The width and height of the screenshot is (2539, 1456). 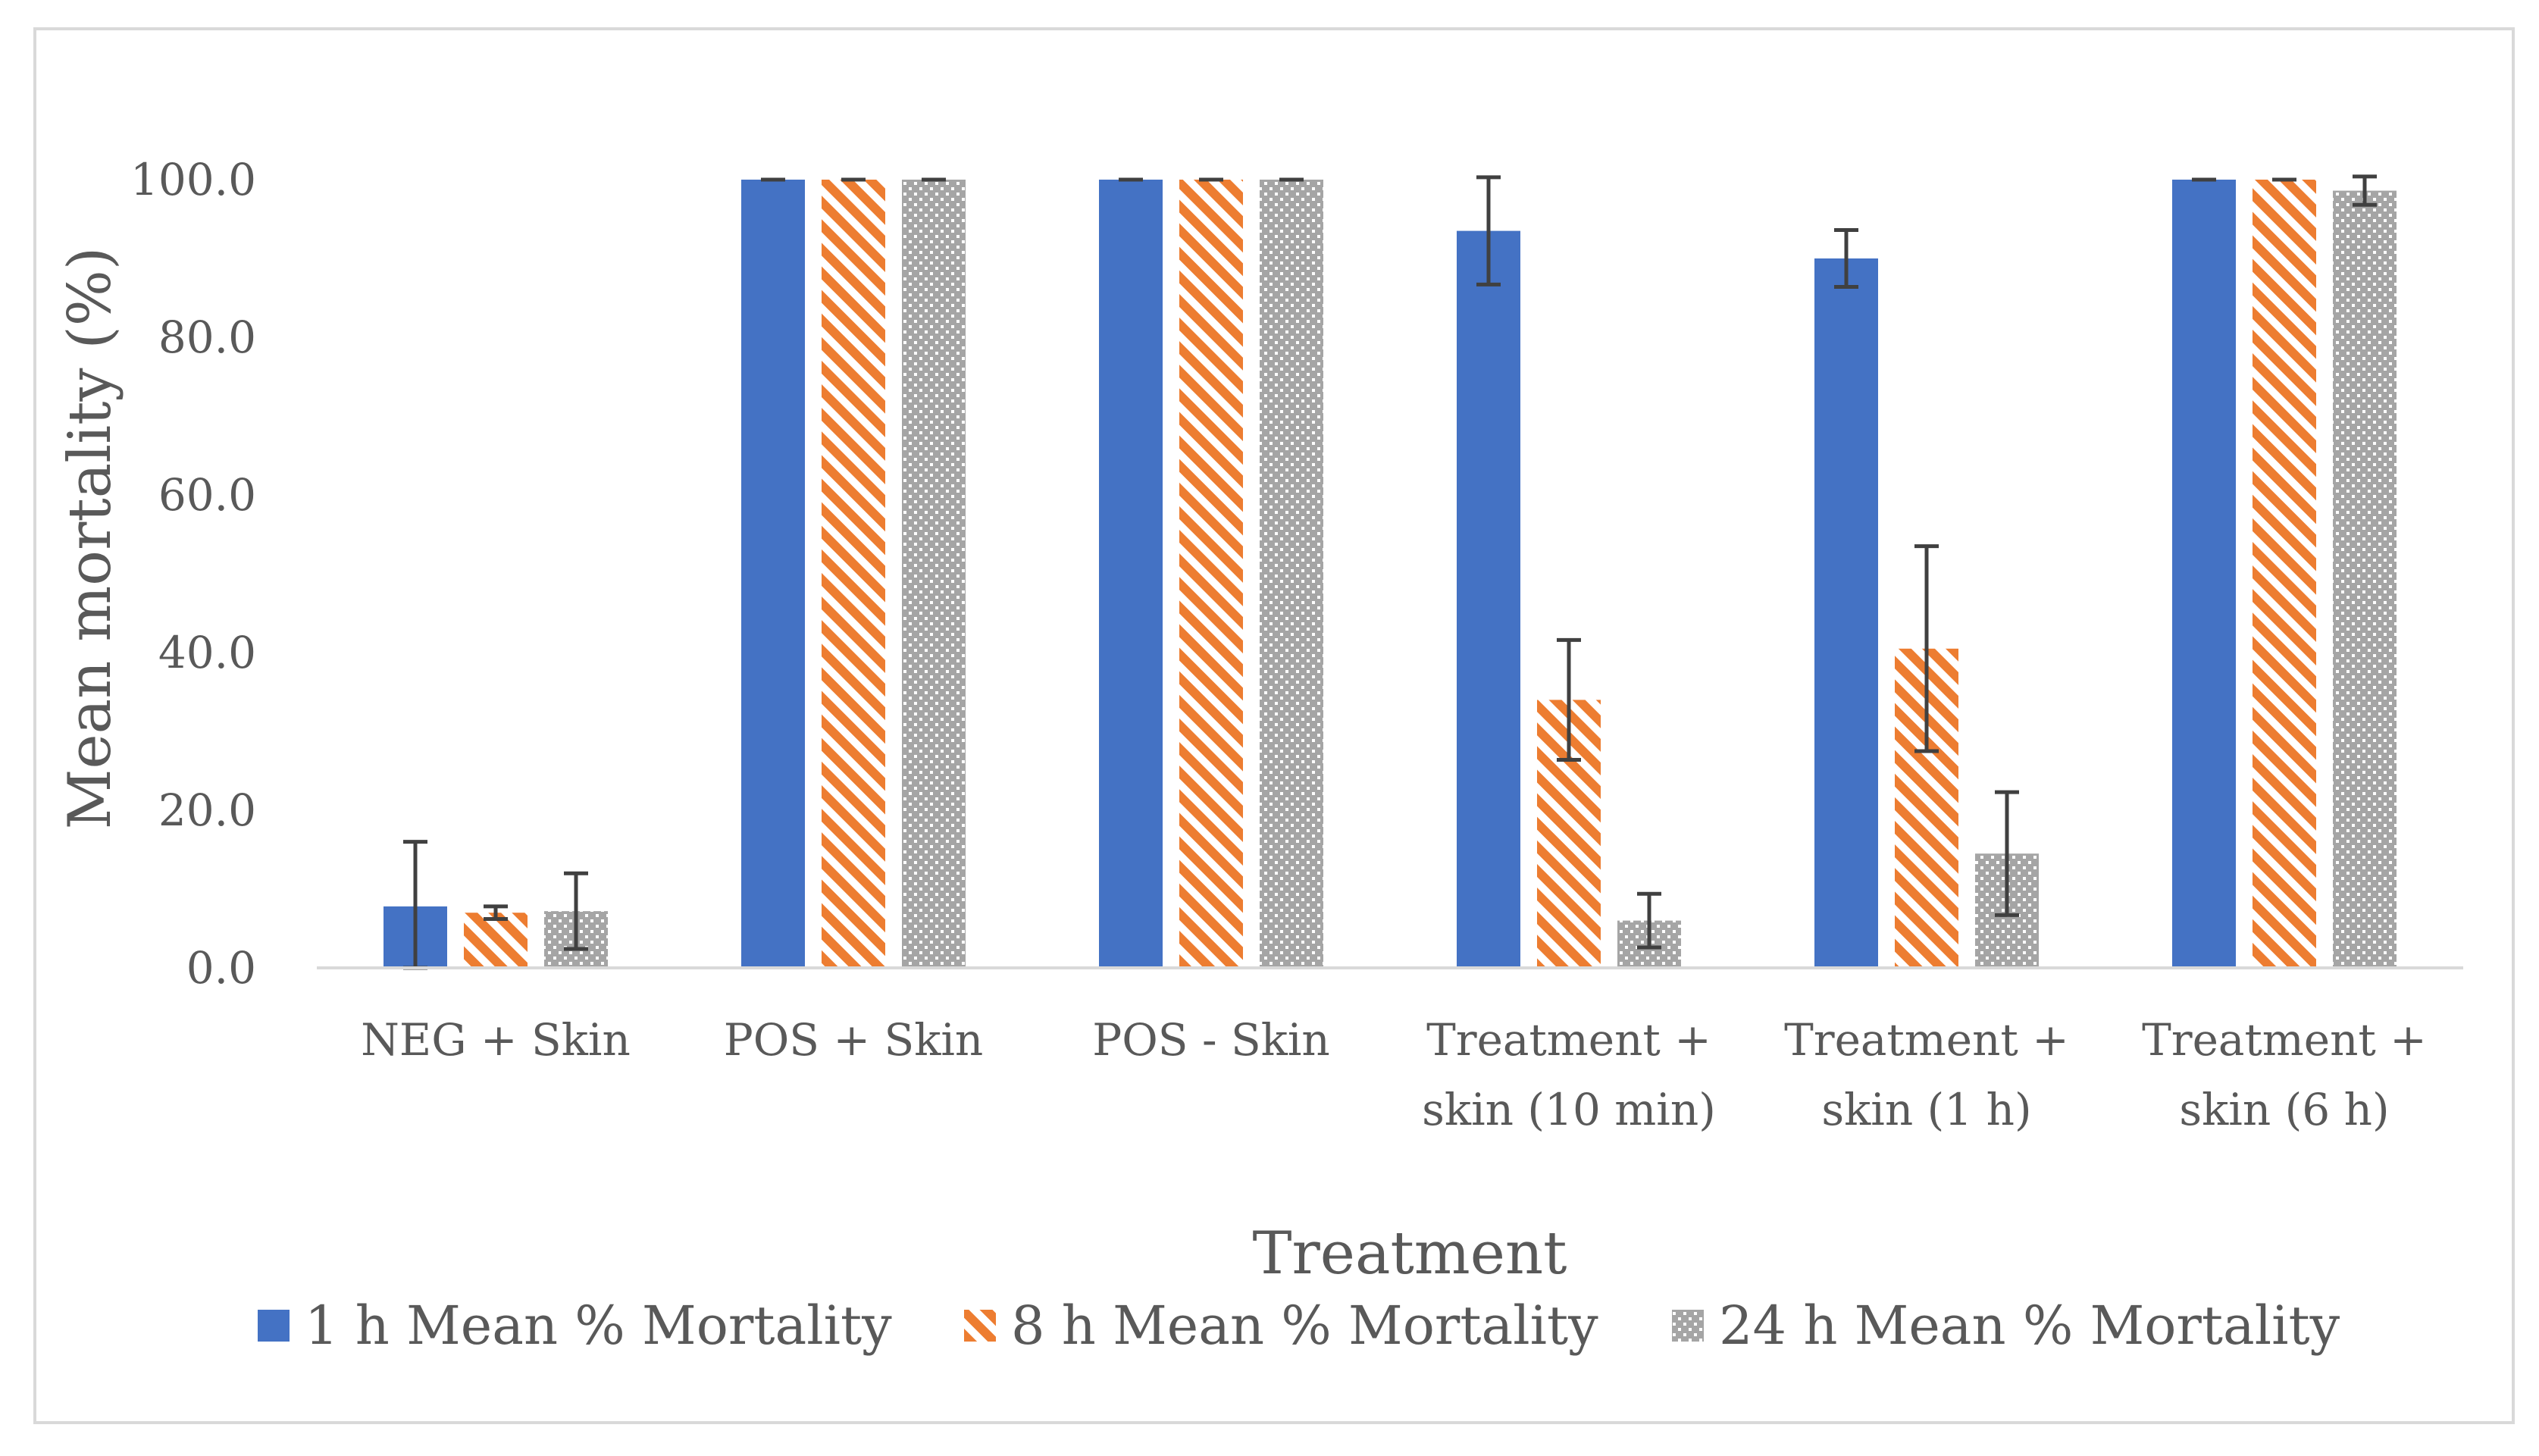 I want to click on x-category-label: skin (10 min), so click(x=1569, y=1109).